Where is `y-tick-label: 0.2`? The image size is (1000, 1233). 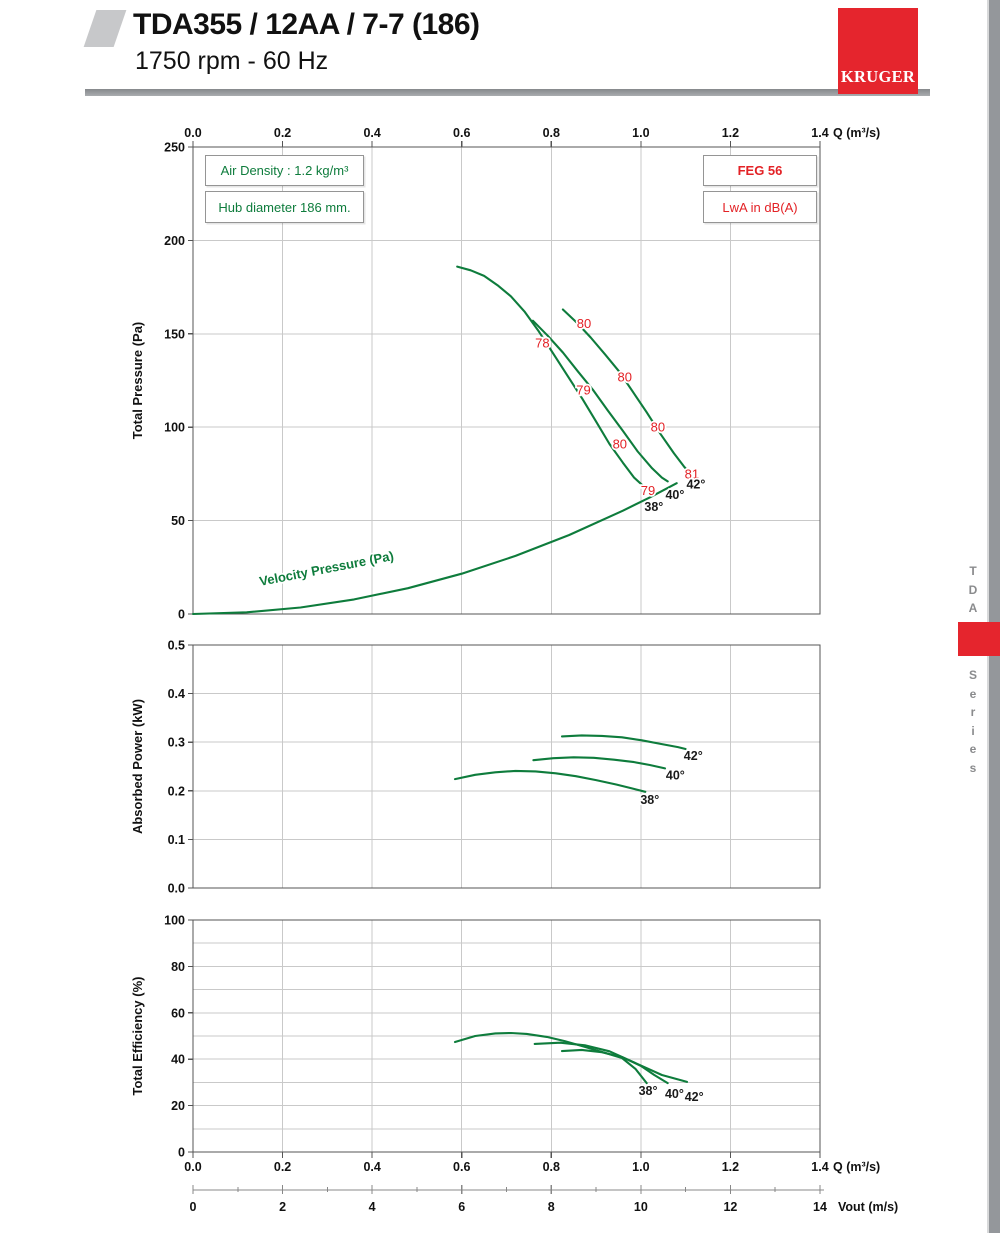 y-tick-label: 0.2 is located at coordinates (176, 791).